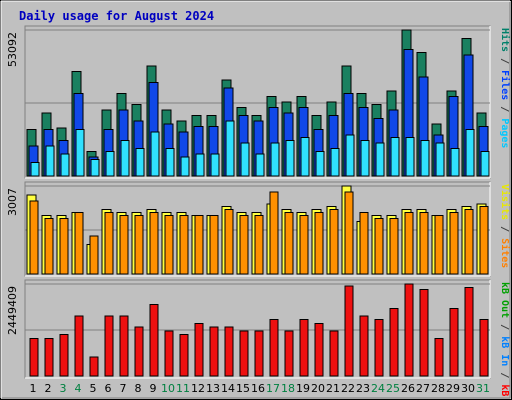 The height and width of the screenshot is (400, 512). What do you see at coordinates (483, 388) in the screenshot?
I see `x-label-day-31: 31` at bounding box center [483, 388].